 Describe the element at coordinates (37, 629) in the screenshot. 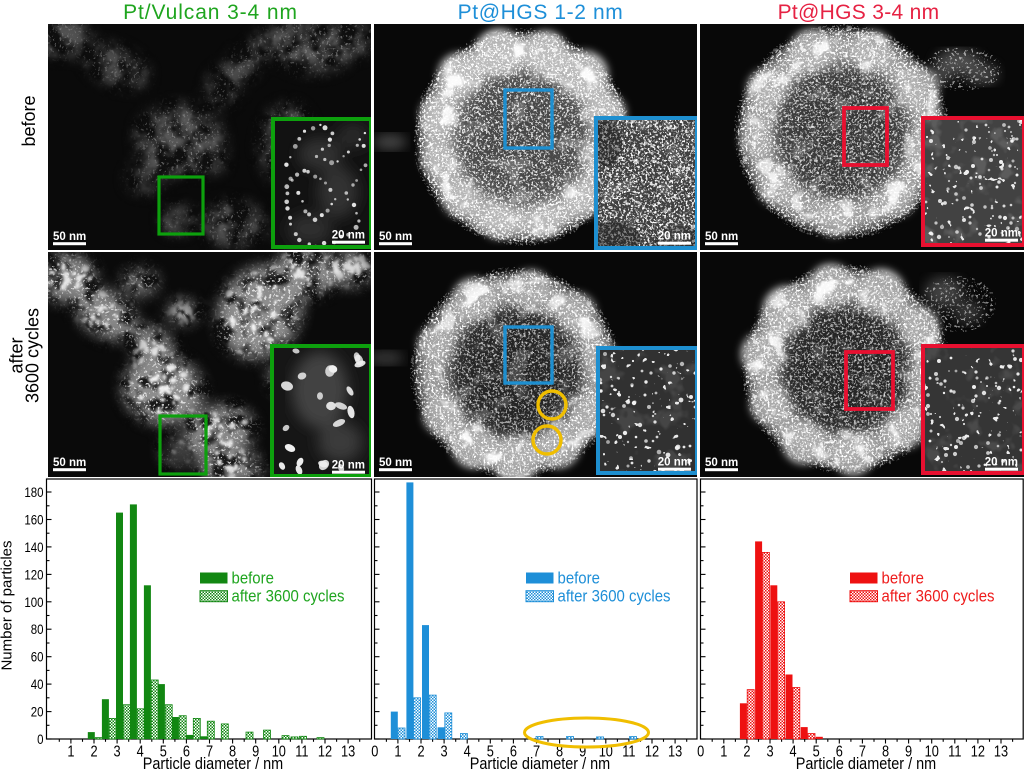

I see `svg-text: 80` at that location.